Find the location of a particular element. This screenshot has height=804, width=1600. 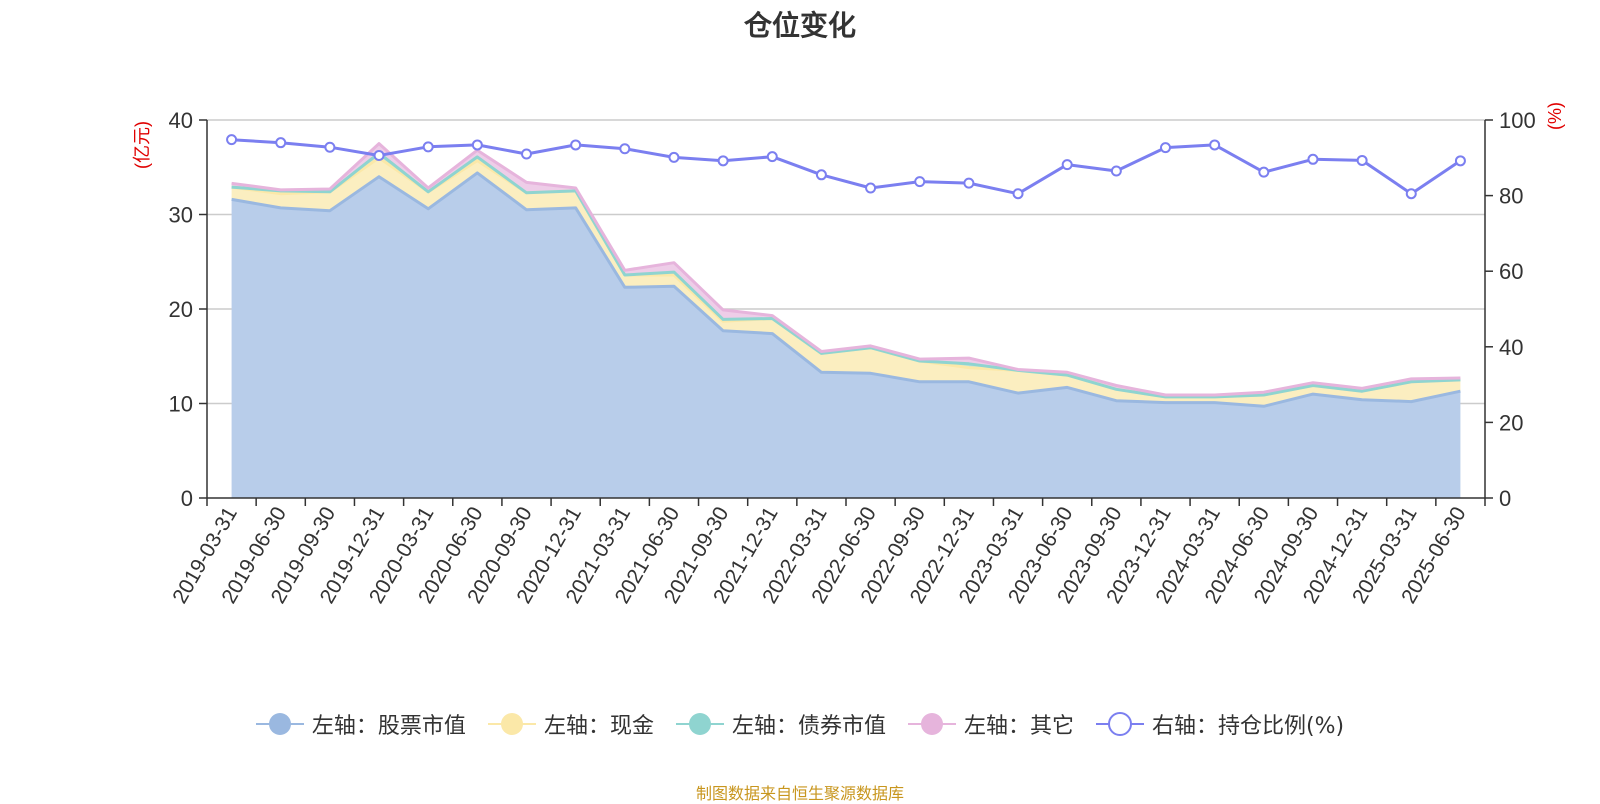

left-tick-label: 0 is located at coordinates (187, 498).